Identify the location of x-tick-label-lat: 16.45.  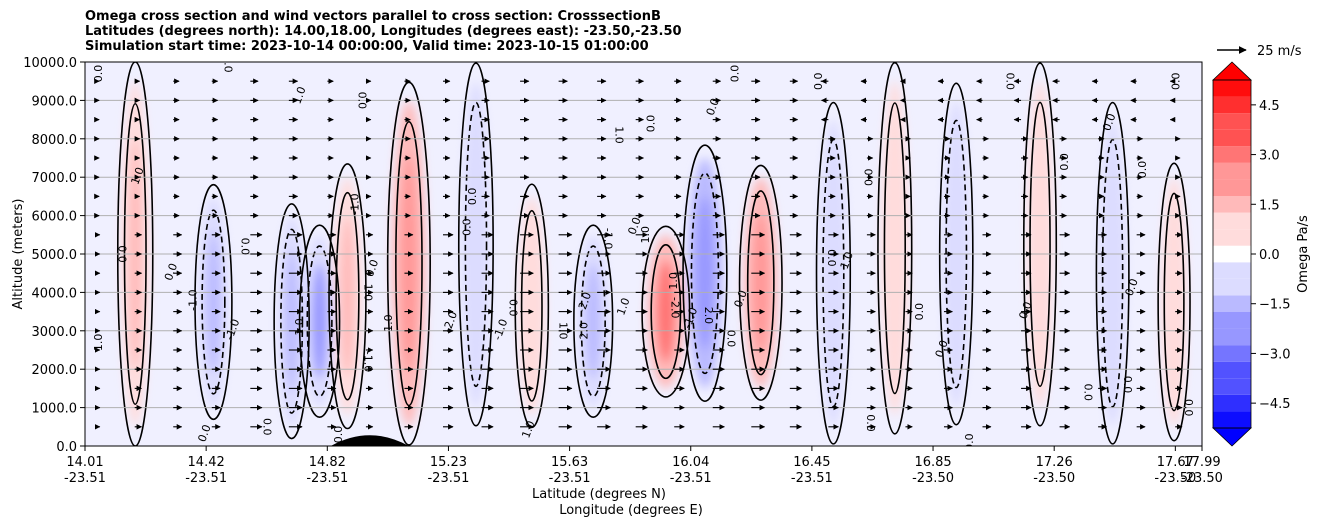
(811, 462).